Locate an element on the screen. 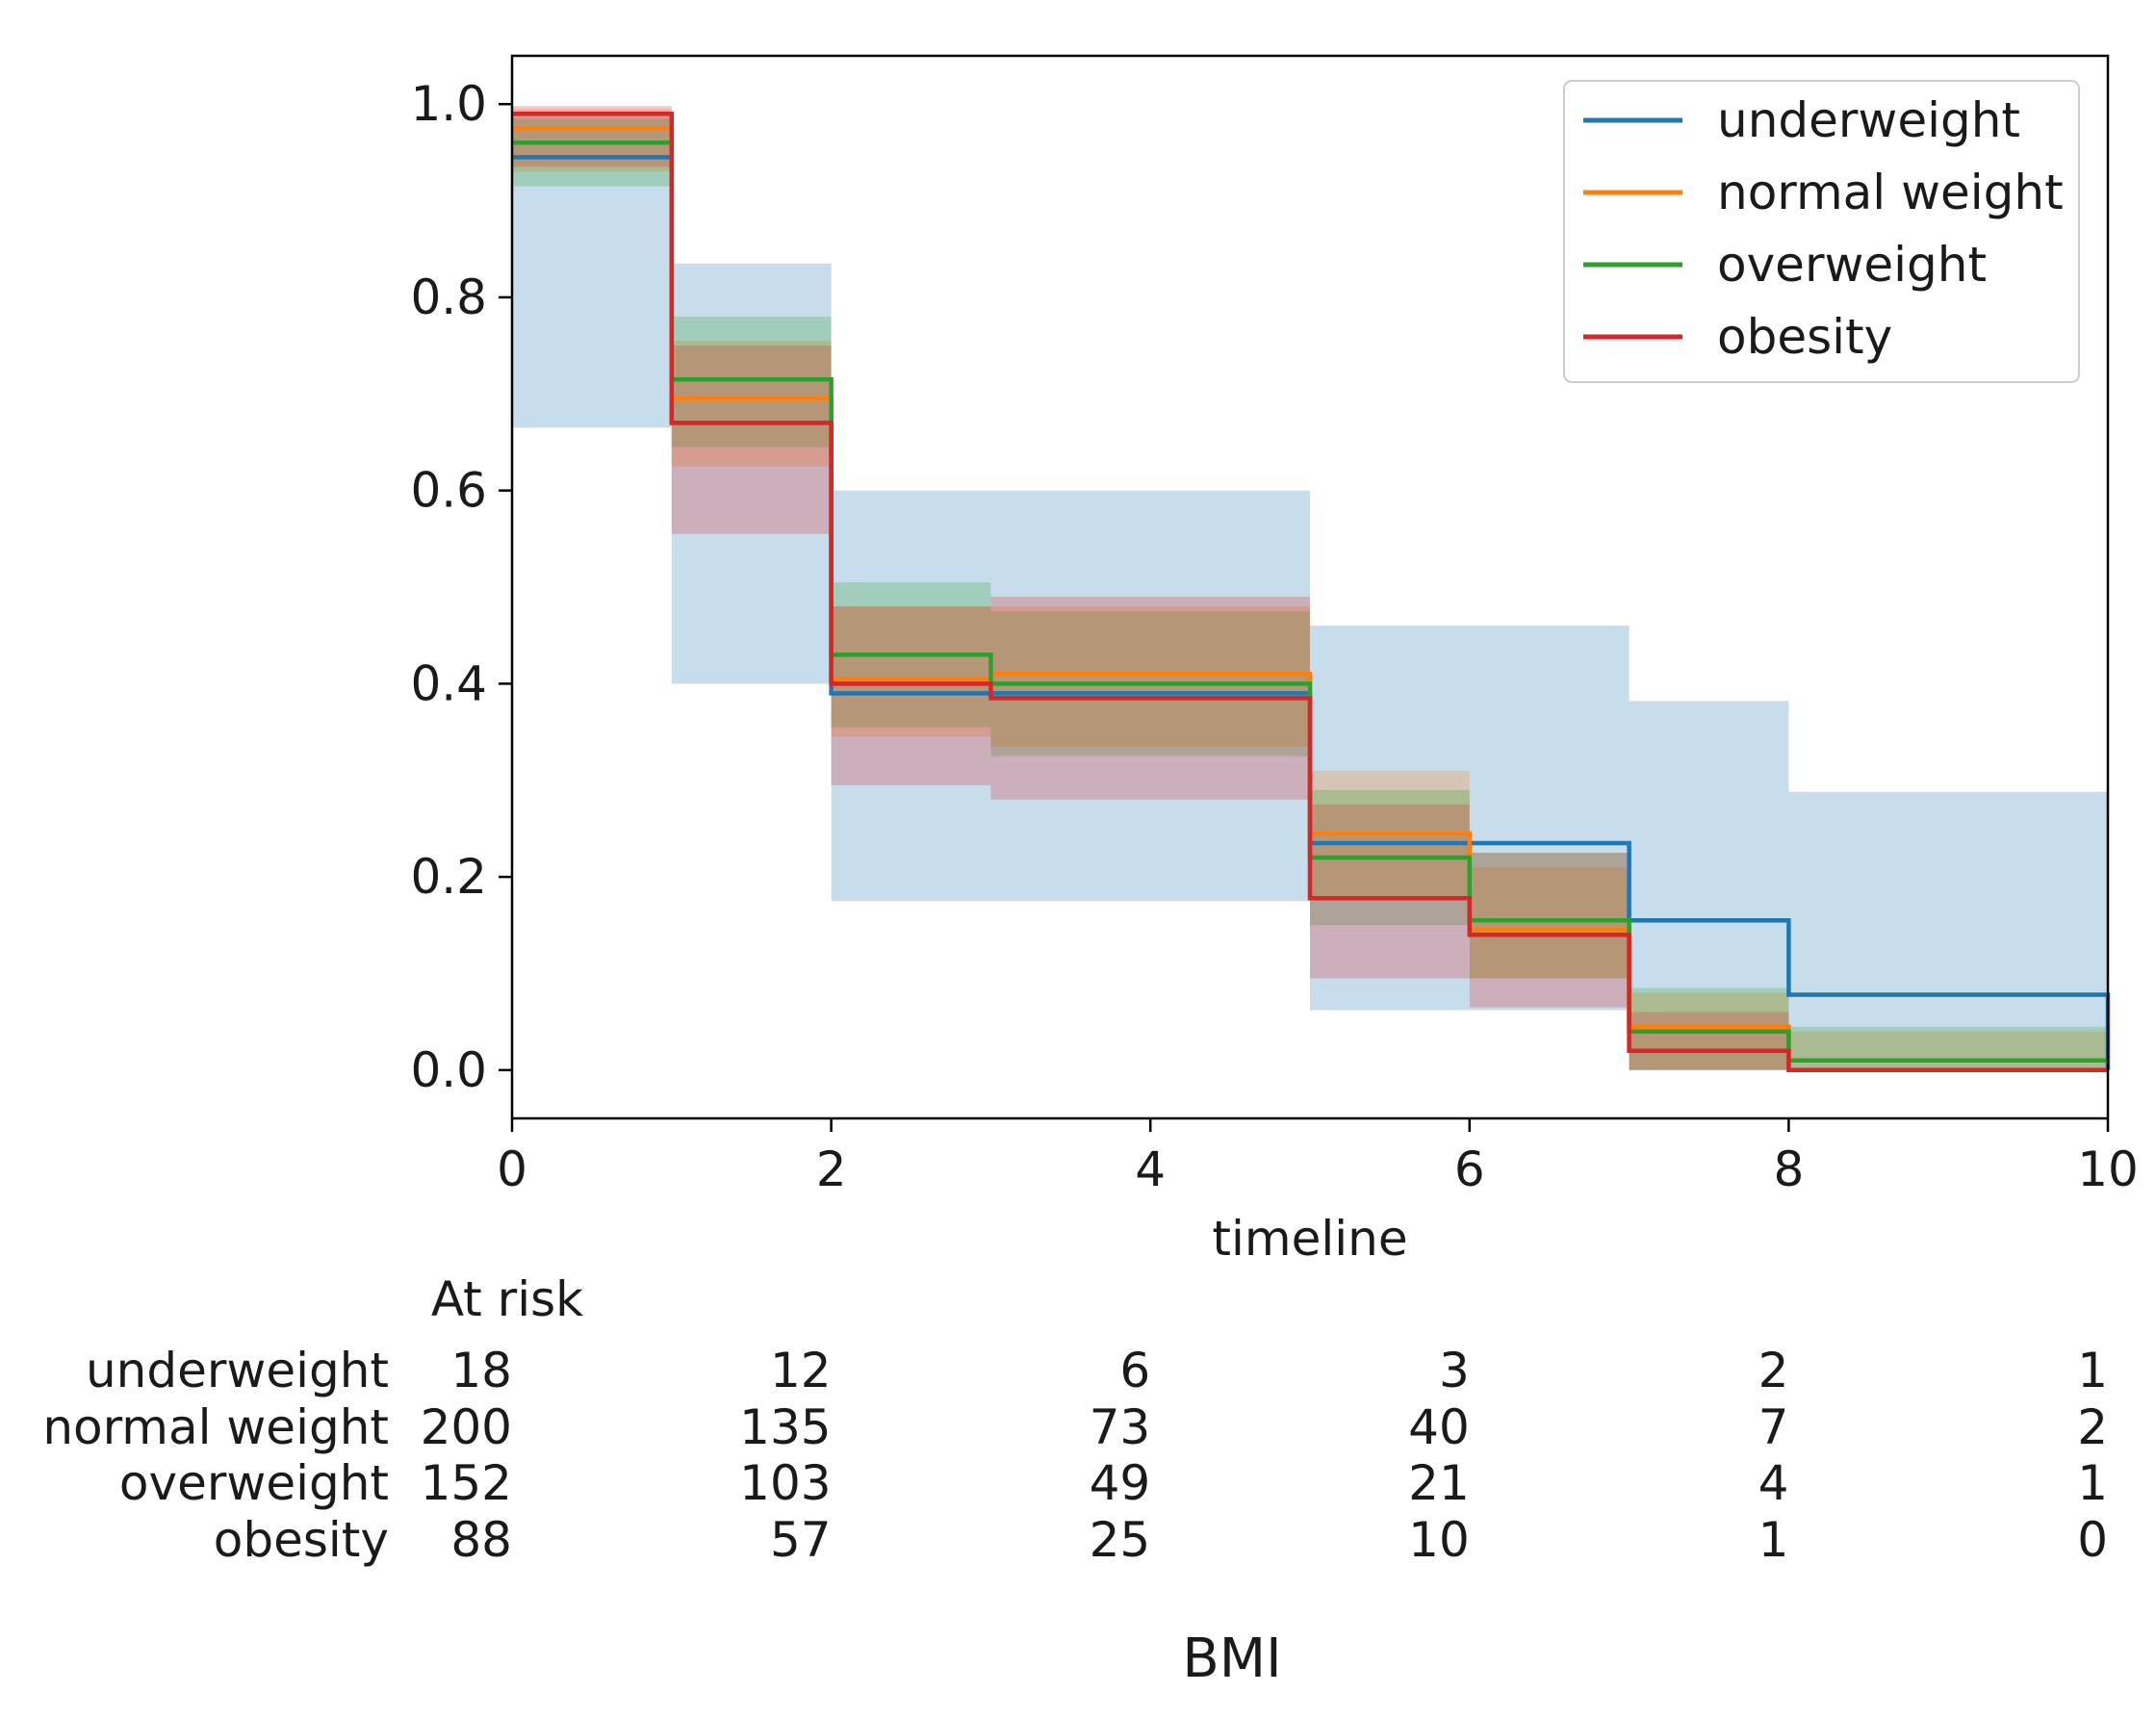 The width and height of the screenshot is (2156, 1718). at-risk-label-2: overweight is located at coordinates (254, 1483).